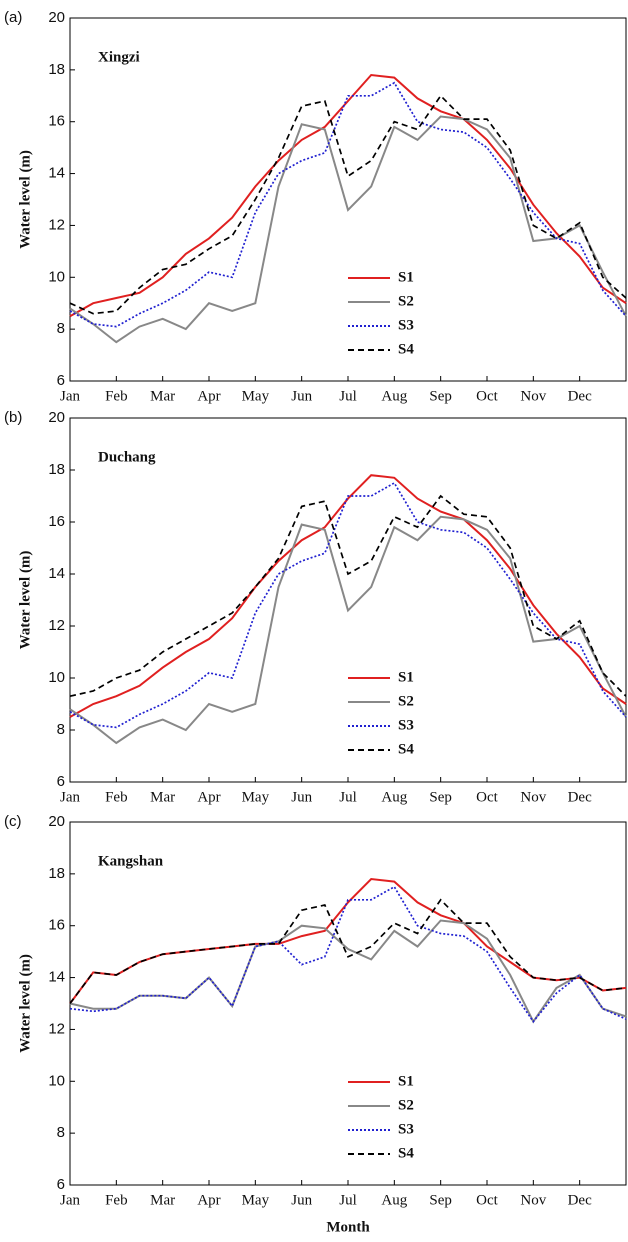 The height and width of the screenshot is (1242, 628). Describe the element at coordinates (127, 457) in the screenshot. I see `station-name: Duchang` at that location.